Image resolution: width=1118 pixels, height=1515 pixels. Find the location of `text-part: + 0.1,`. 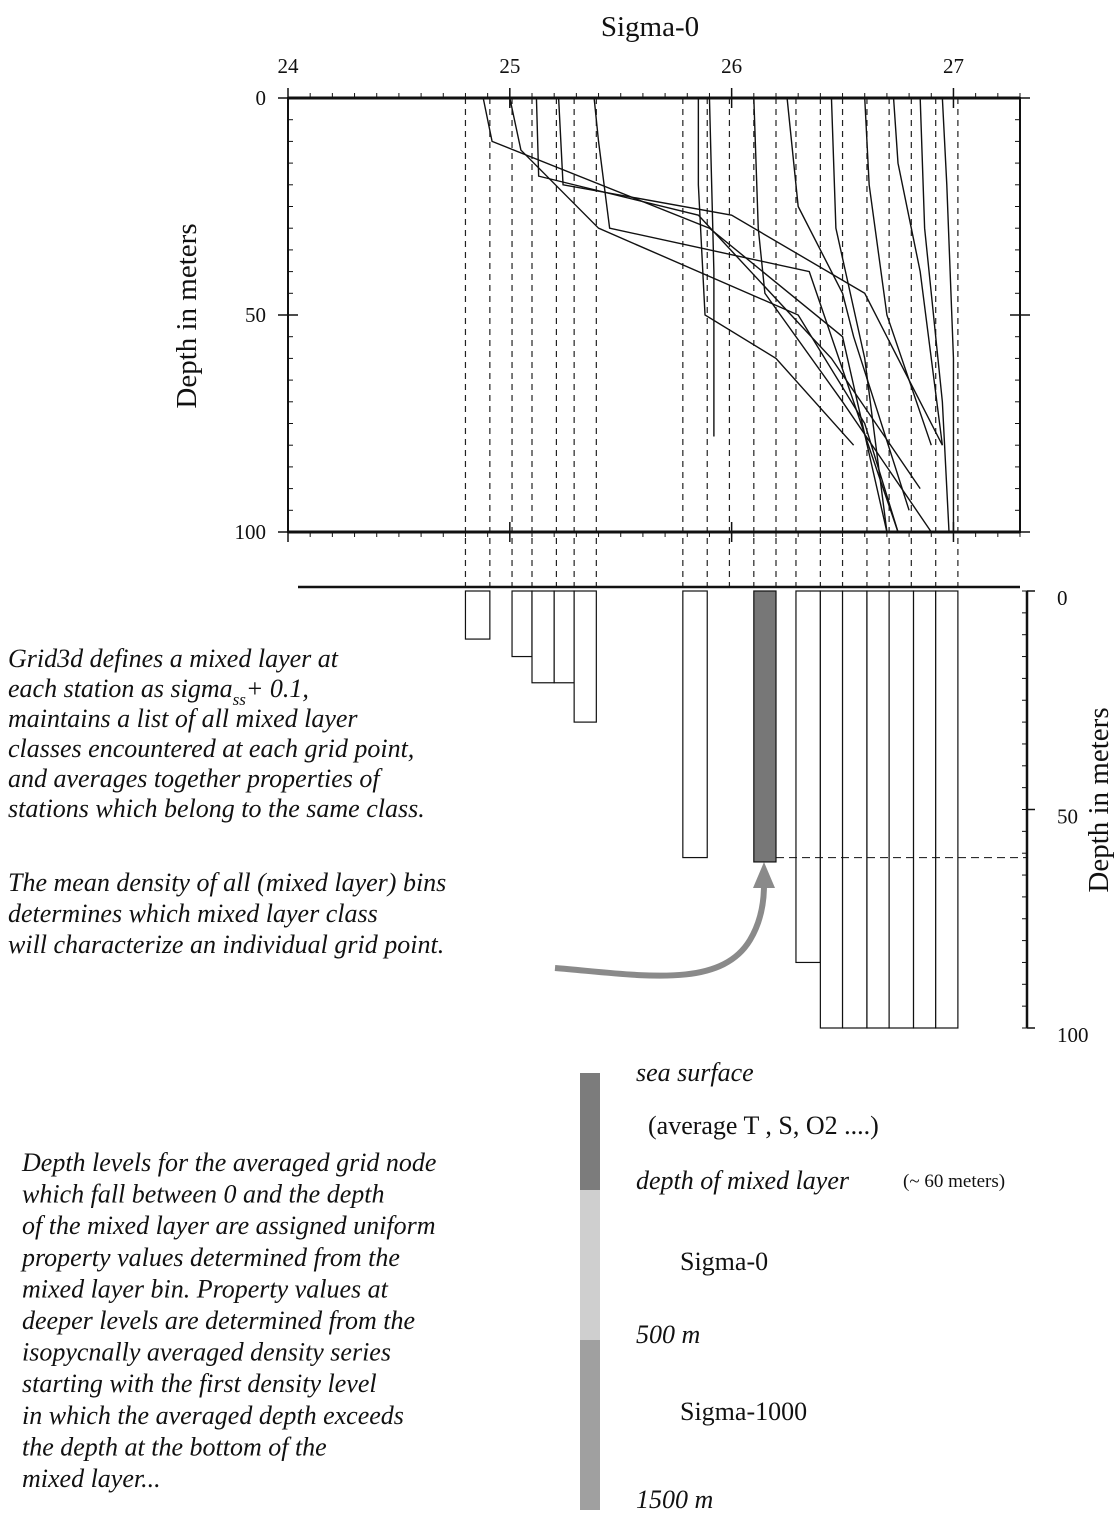

text-part: + 0.1, is located at coordinates (277, 688).